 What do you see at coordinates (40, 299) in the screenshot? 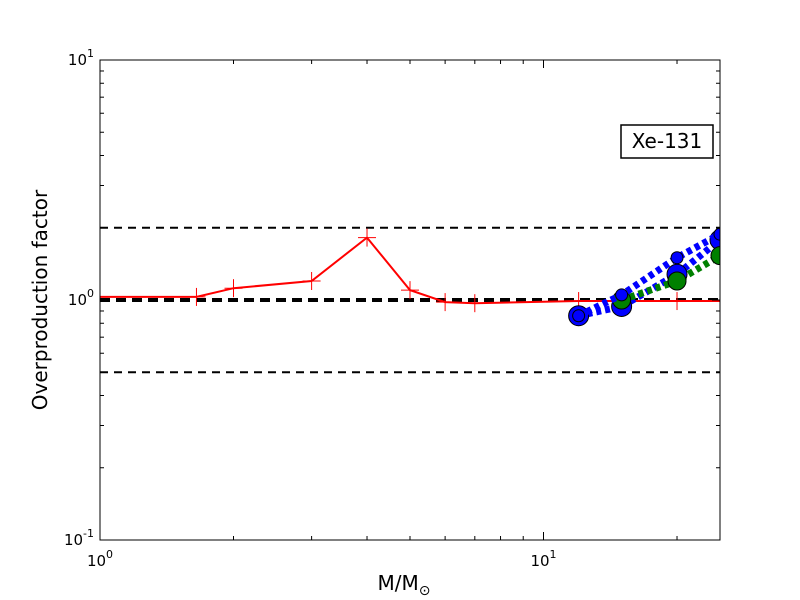
I see `y-axis-label: Overproduction factor` at bounding box center [40, 299].